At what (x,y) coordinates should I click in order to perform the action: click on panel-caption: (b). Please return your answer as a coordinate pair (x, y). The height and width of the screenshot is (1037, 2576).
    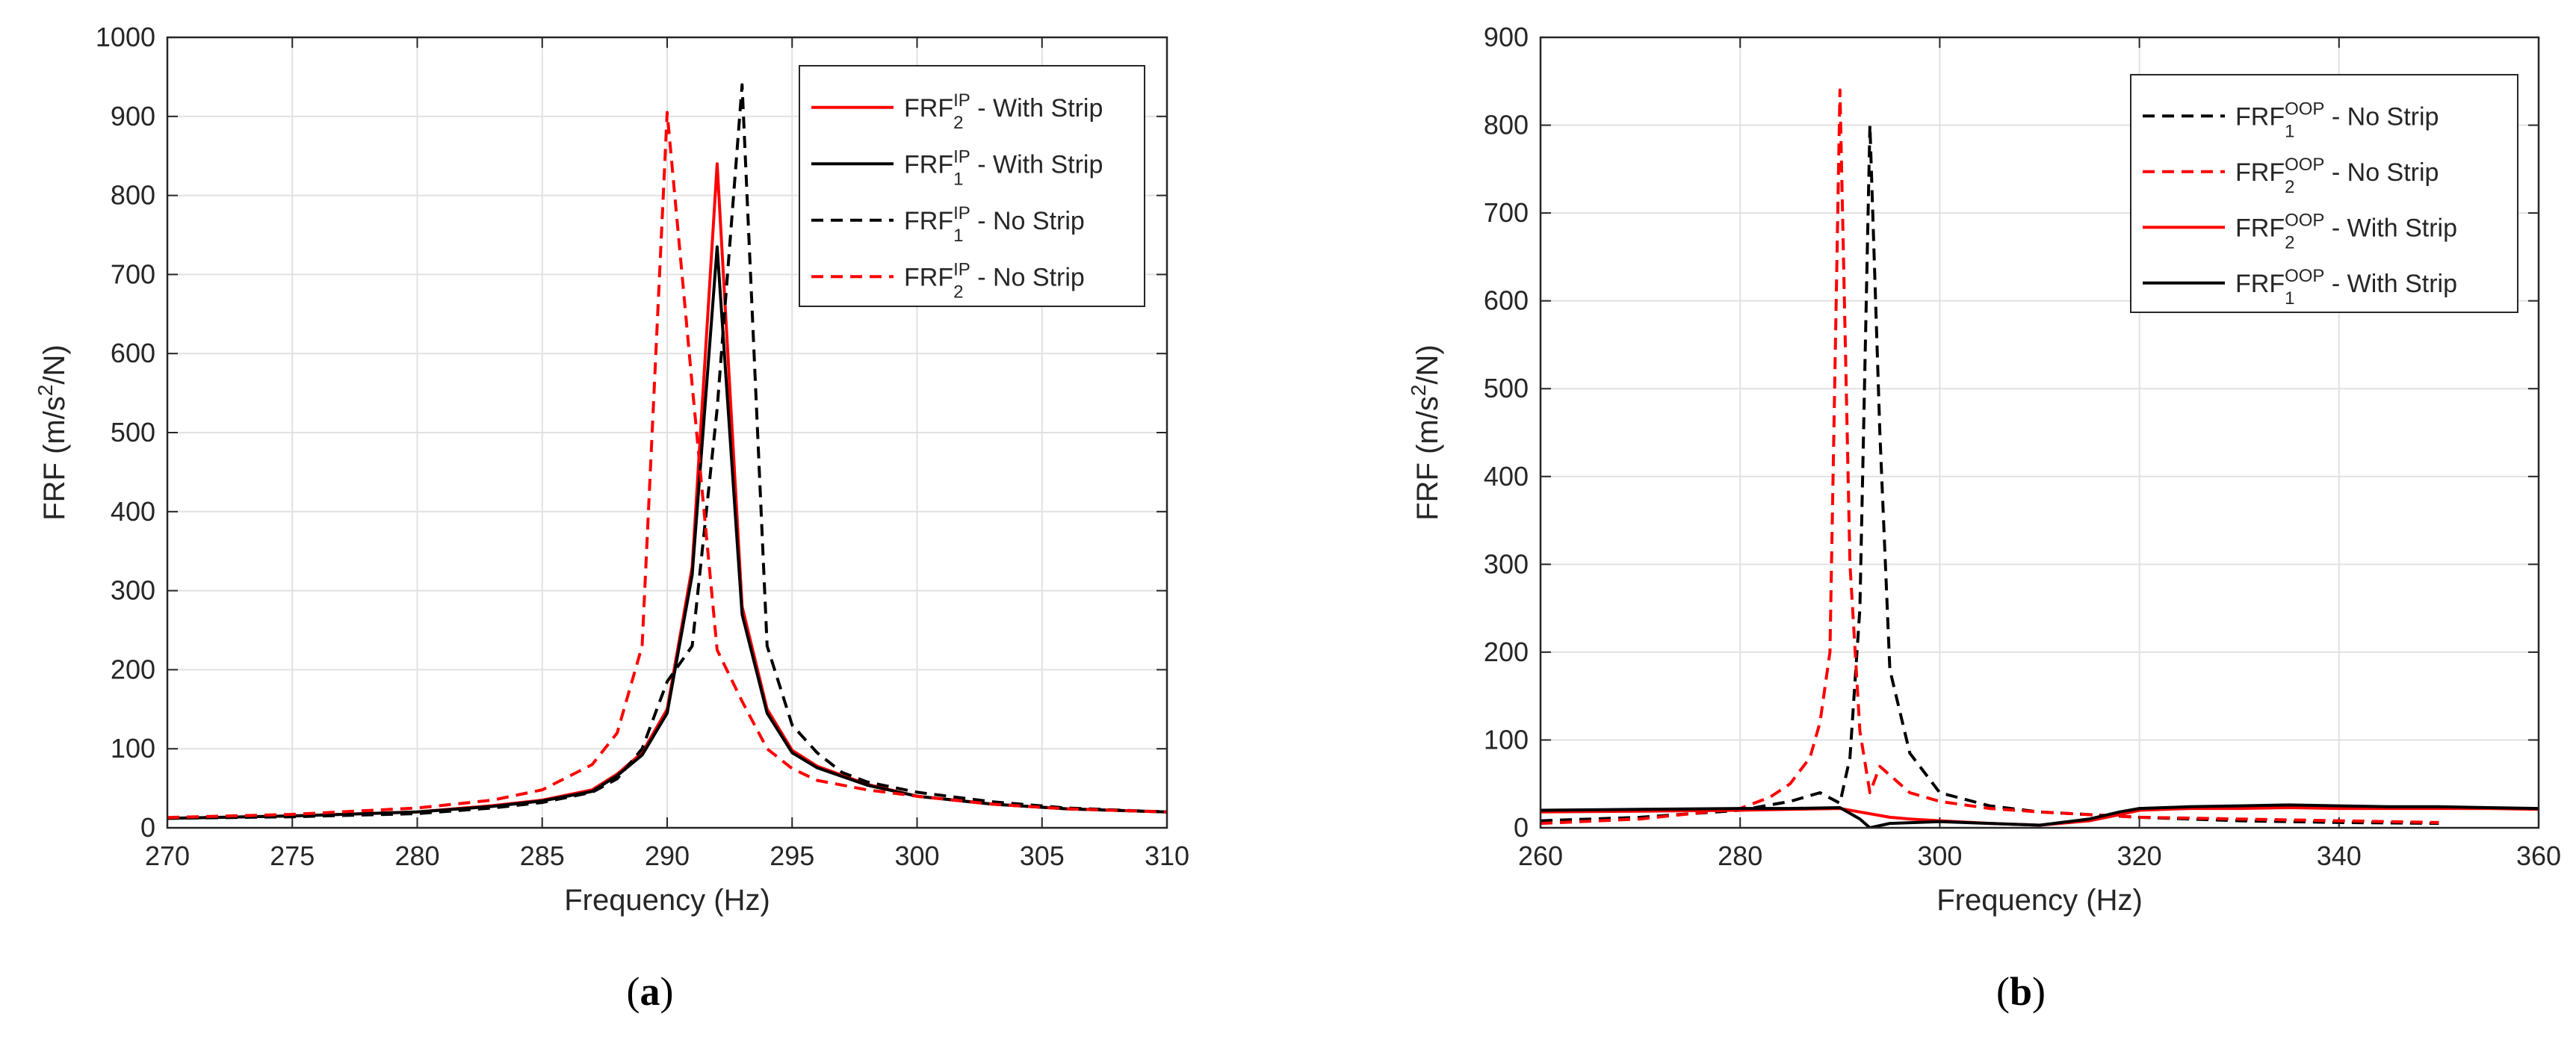
    Looking at the image, I should click on (2021, 991).